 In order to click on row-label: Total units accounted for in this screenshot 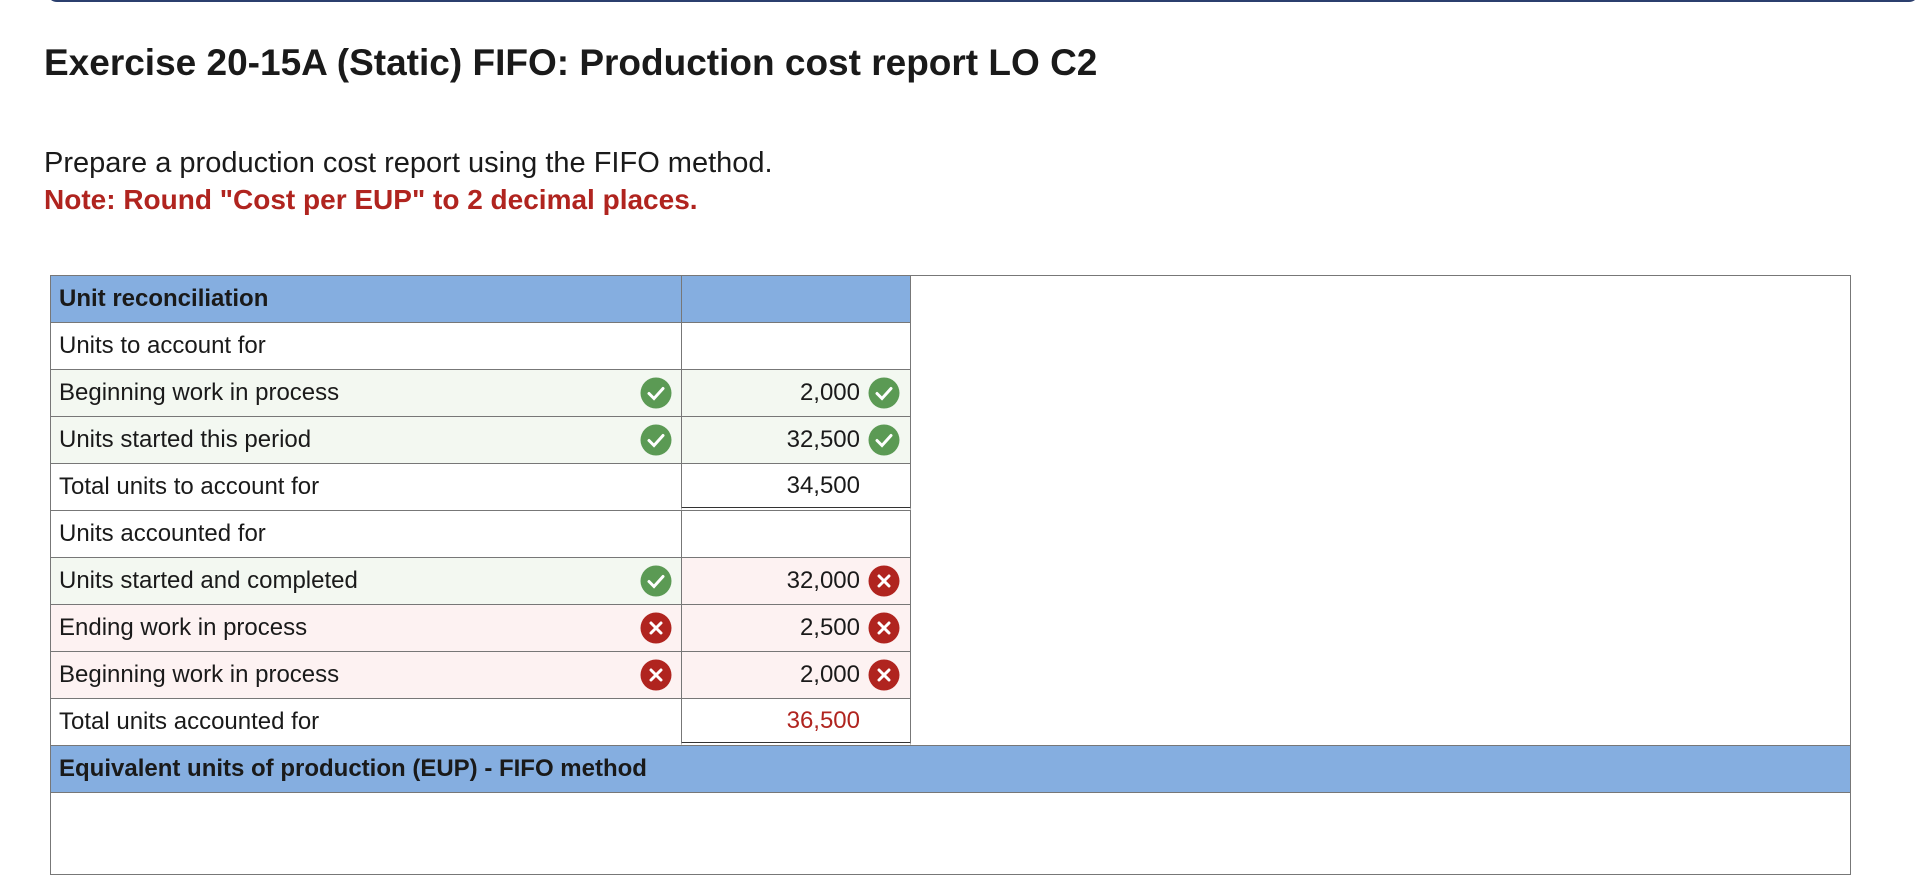, I will do `click(366, 722)`.